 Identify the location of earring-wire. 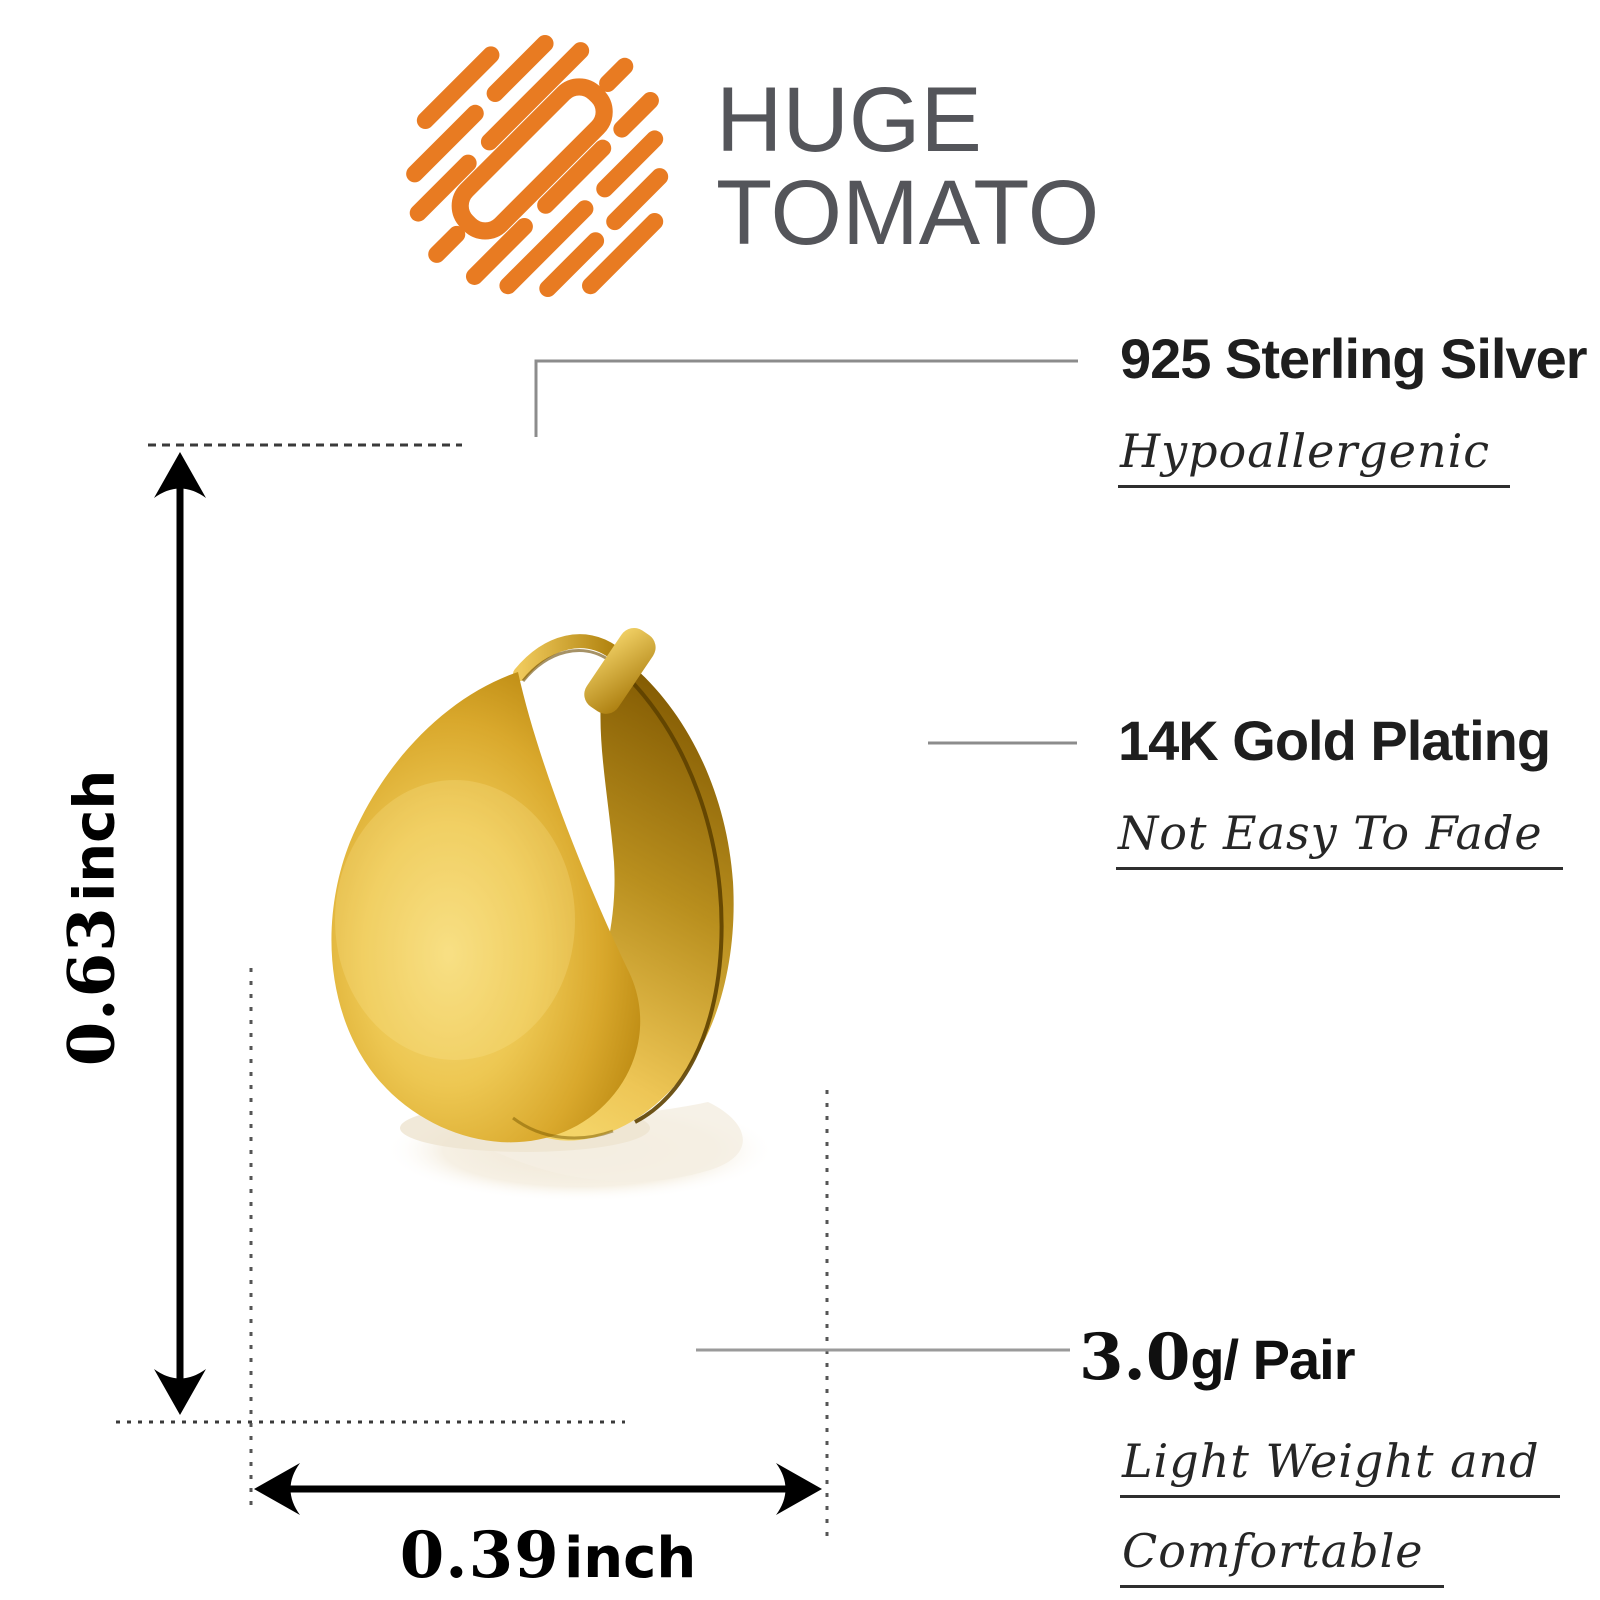
(566, 657).